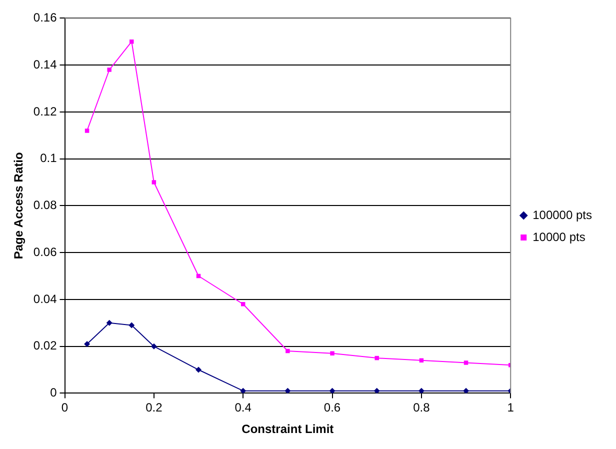 The width and height of the screenshot is (616, 449). Describe the element at coordinates (54, 393) in the screenshot. I see `y-tick-label: 0` at that location.